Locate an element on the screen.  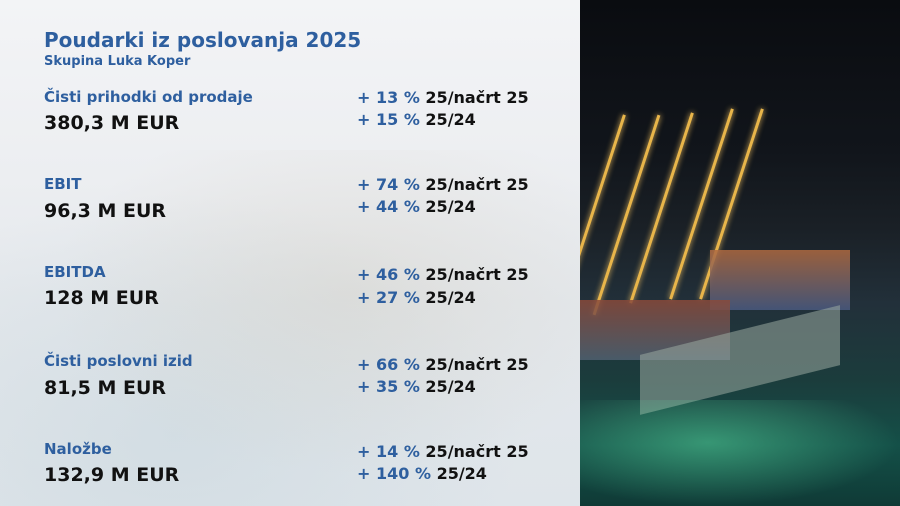
metric-value: 132,9 M EUR is located at coordinates (112, 475).